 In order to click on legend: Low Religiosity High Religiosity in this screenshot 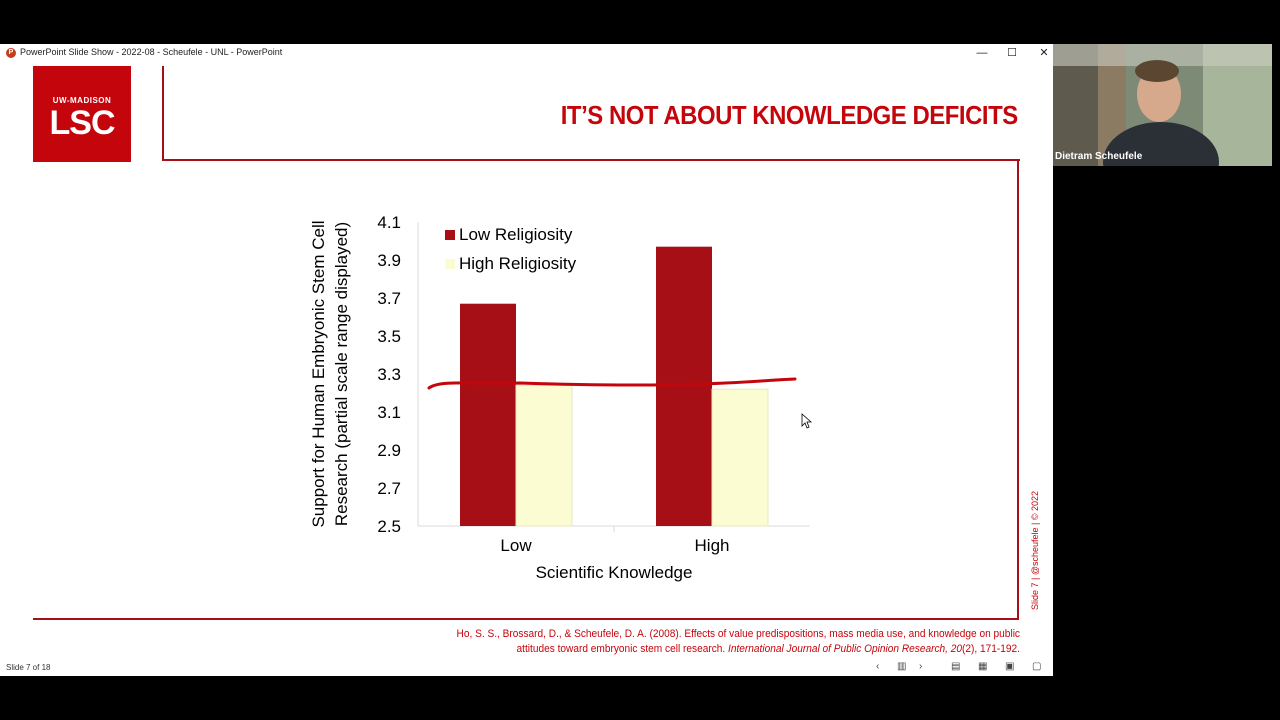, I will do `click(511, 249)`.